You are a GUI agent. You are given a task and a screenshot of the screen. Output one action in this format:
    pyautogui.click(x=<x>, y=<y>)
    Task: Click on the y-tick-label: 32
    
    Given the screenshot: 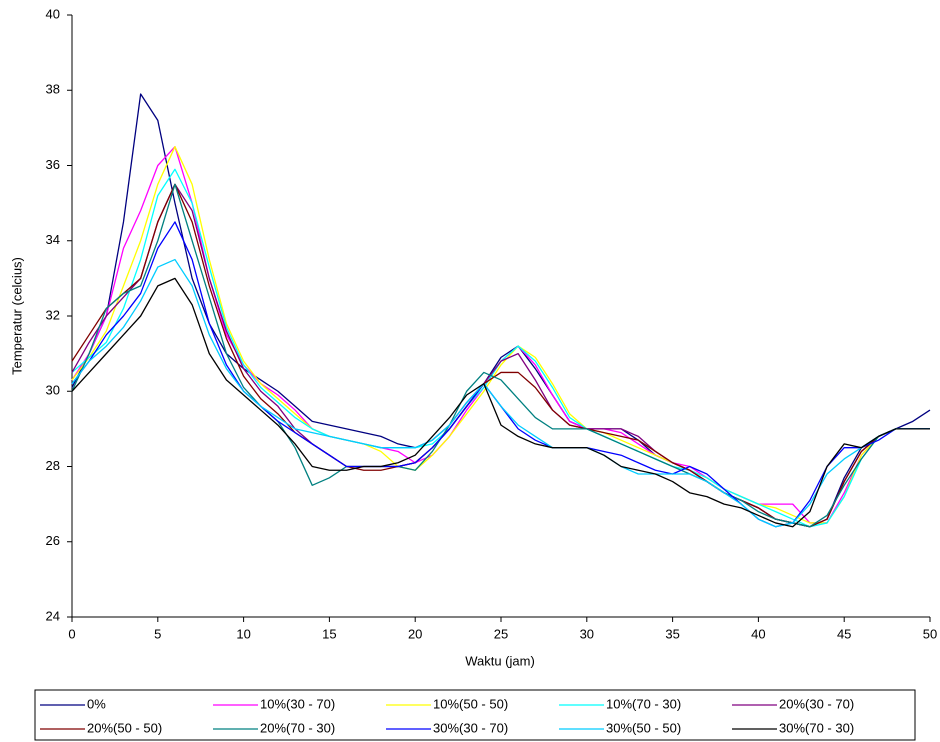 What is the action you would take?
    pyautogui.click(x=53, y=314)
    